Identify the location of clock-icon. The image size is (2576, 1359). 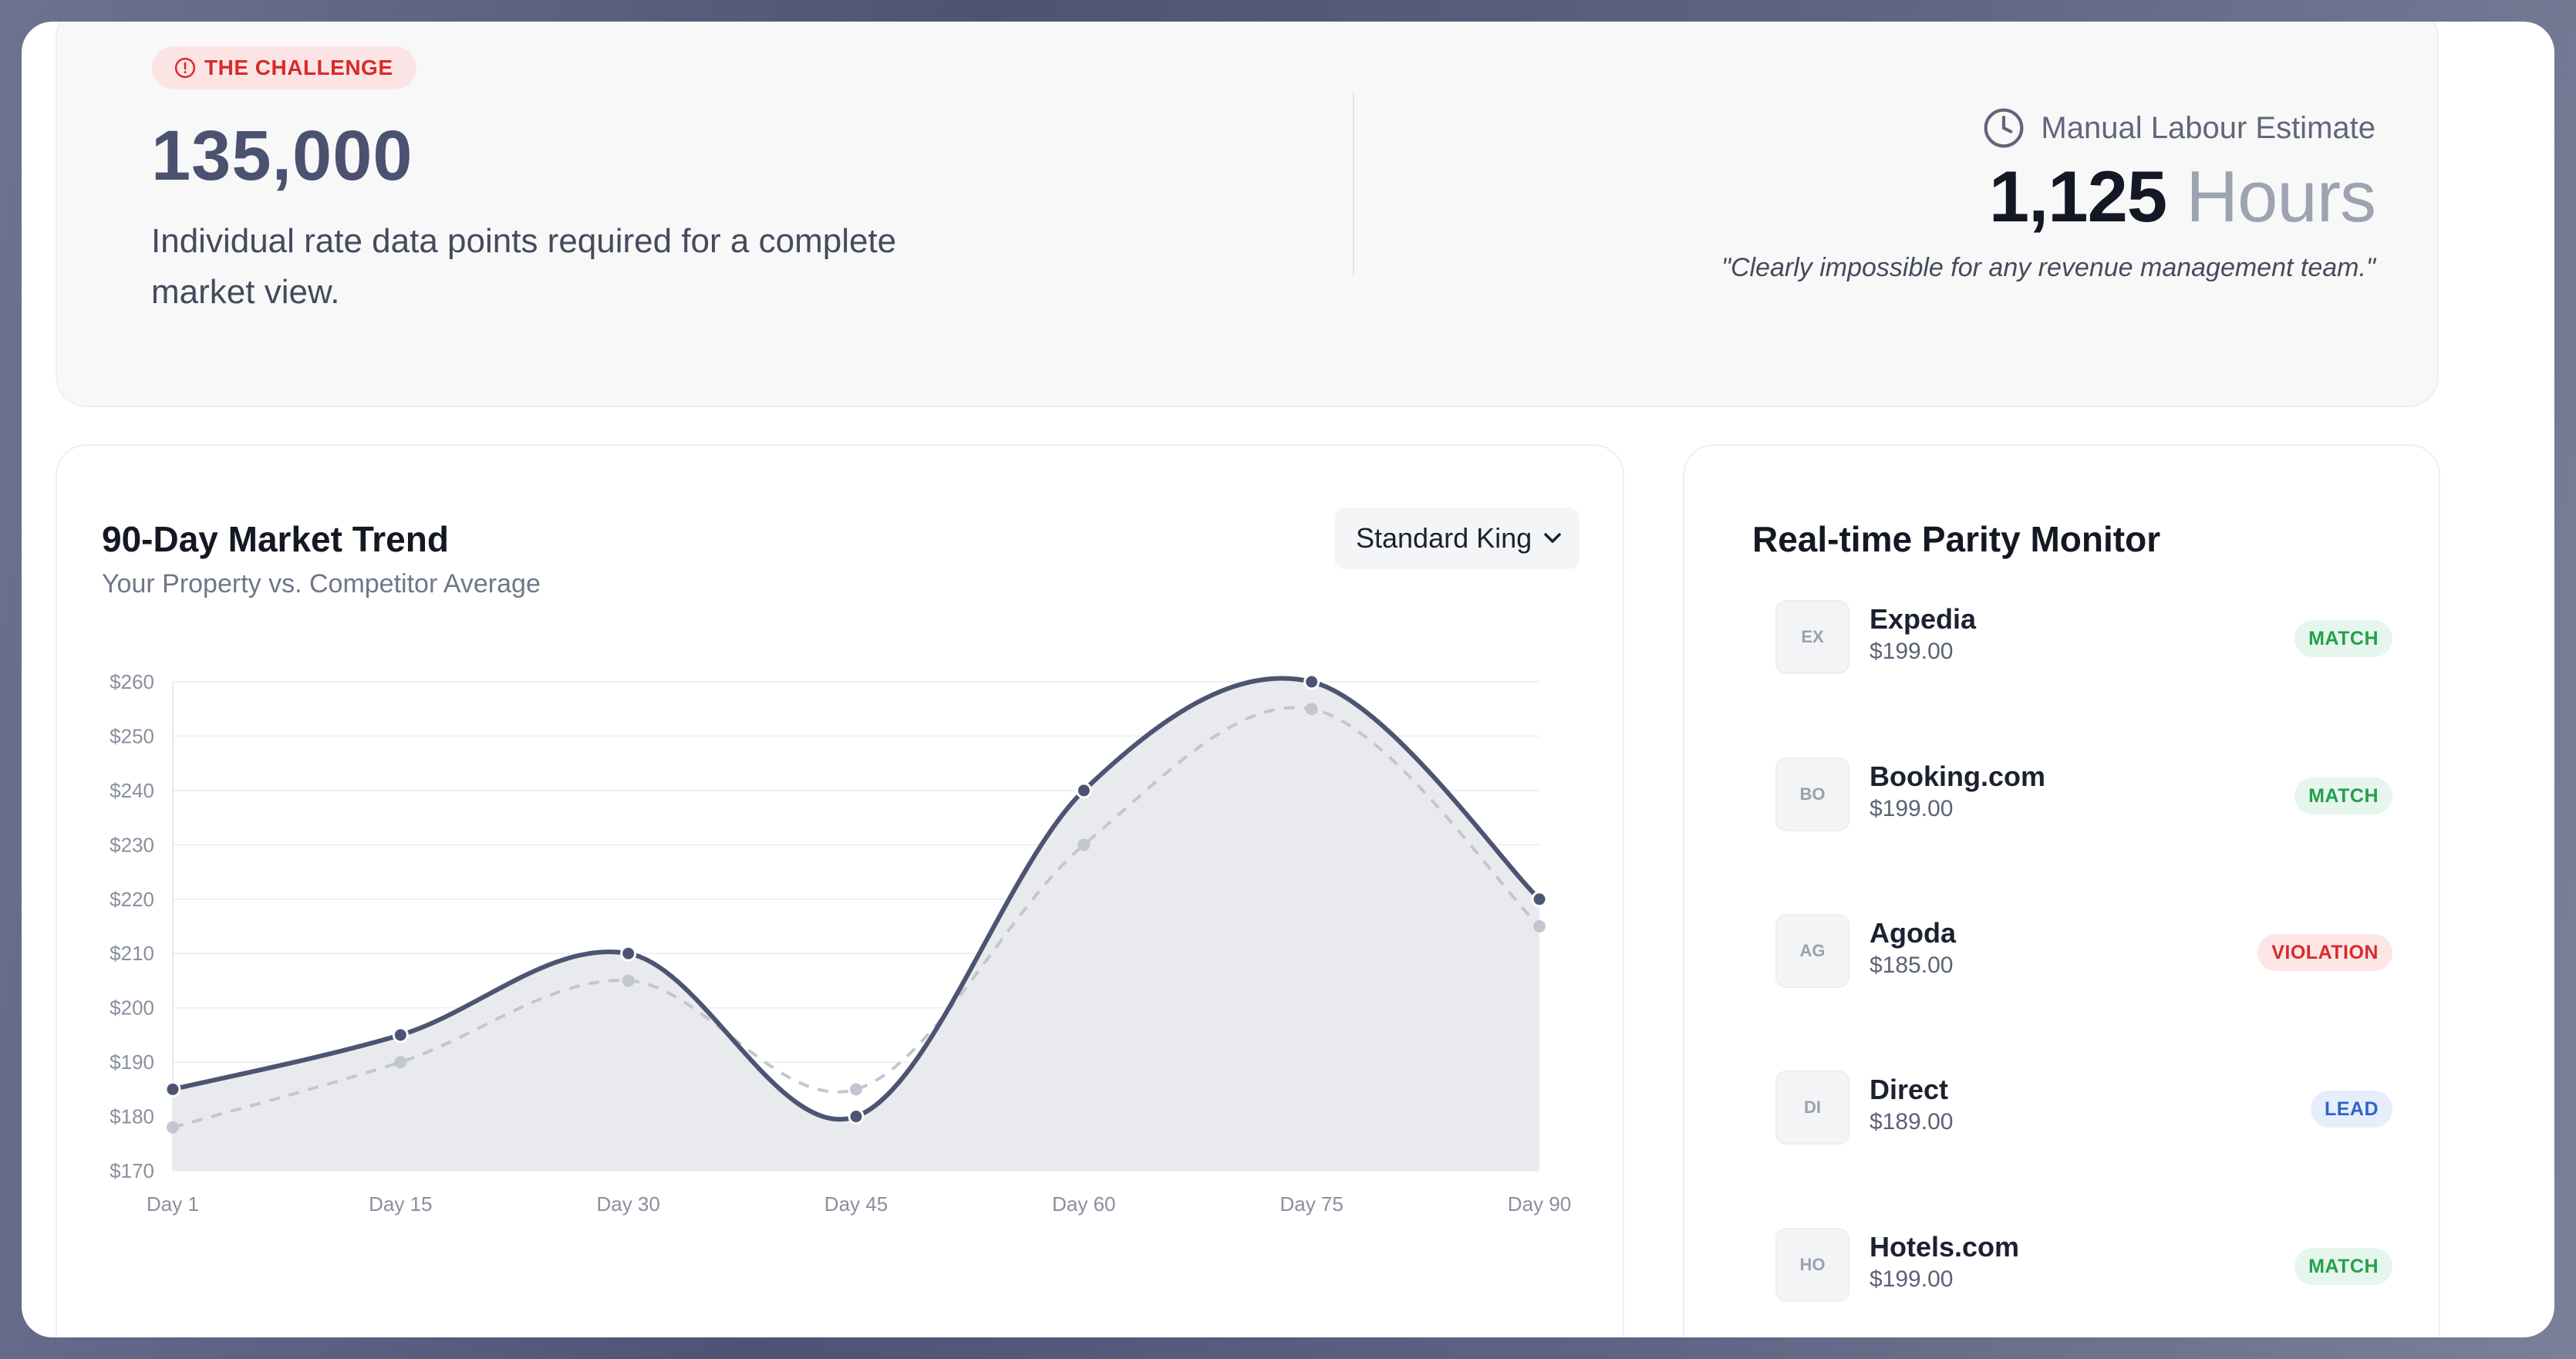
(2004, 128).